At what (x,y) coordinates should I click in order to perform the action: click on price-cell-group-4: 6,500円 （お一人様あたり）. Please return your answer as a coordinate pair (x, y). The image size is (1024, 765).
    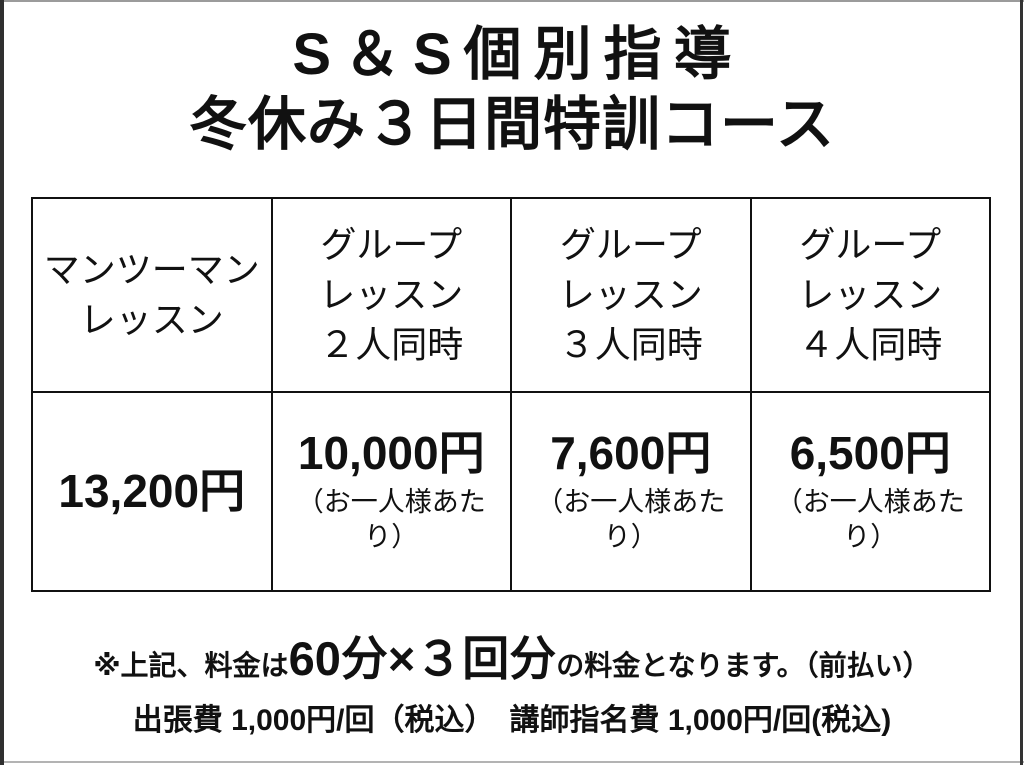
    Looking at the image, I should click on (870, 491).